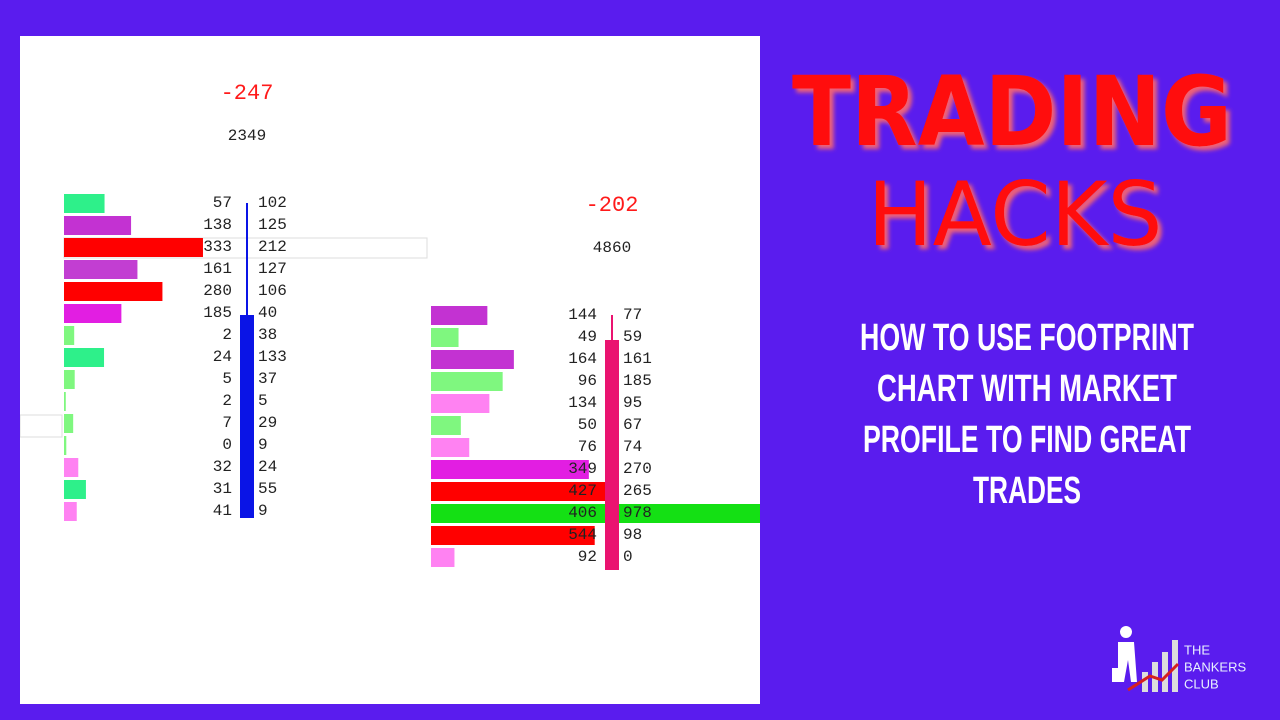  Describe the element at coordinates (247, 136) in the screenshot. I see `volume: 2349` at that location.